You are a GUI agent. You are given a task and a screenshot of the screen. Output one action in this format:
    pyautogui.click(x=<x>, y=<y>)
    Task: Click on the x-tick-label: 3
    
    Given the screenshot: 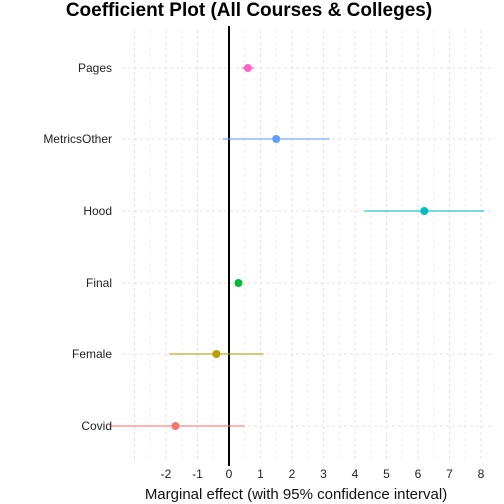 What is the action you would take?
    pyautogui.click(x=323, y=474)
    